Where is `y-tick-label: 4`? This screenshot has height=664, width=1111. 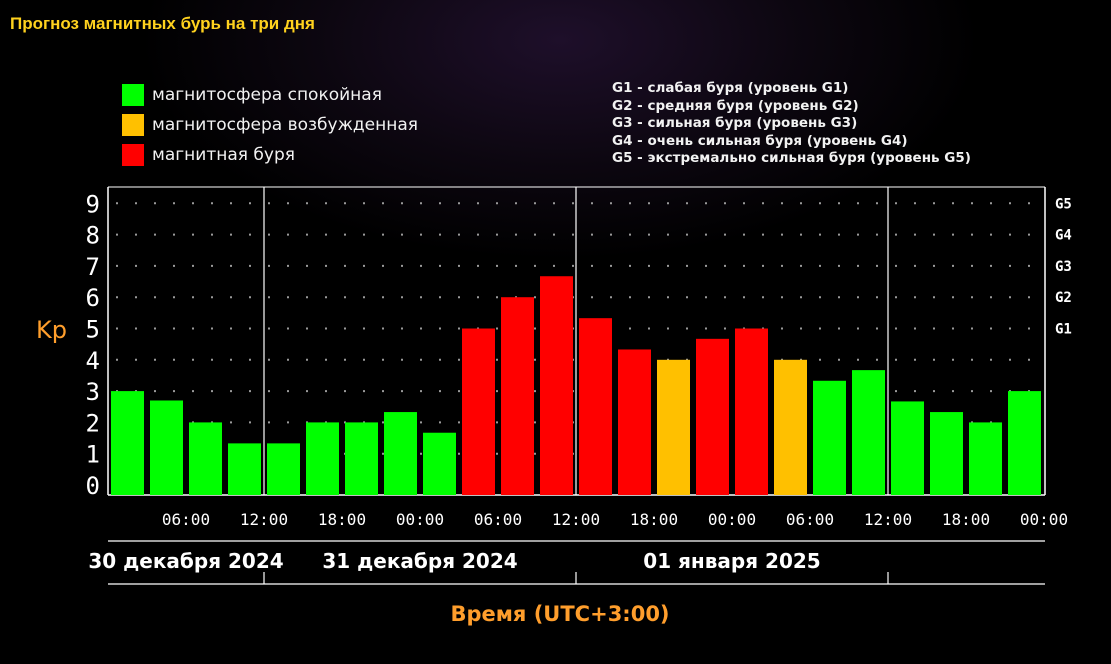
y-tick-label: 4 is located at coordinates (93, 361).